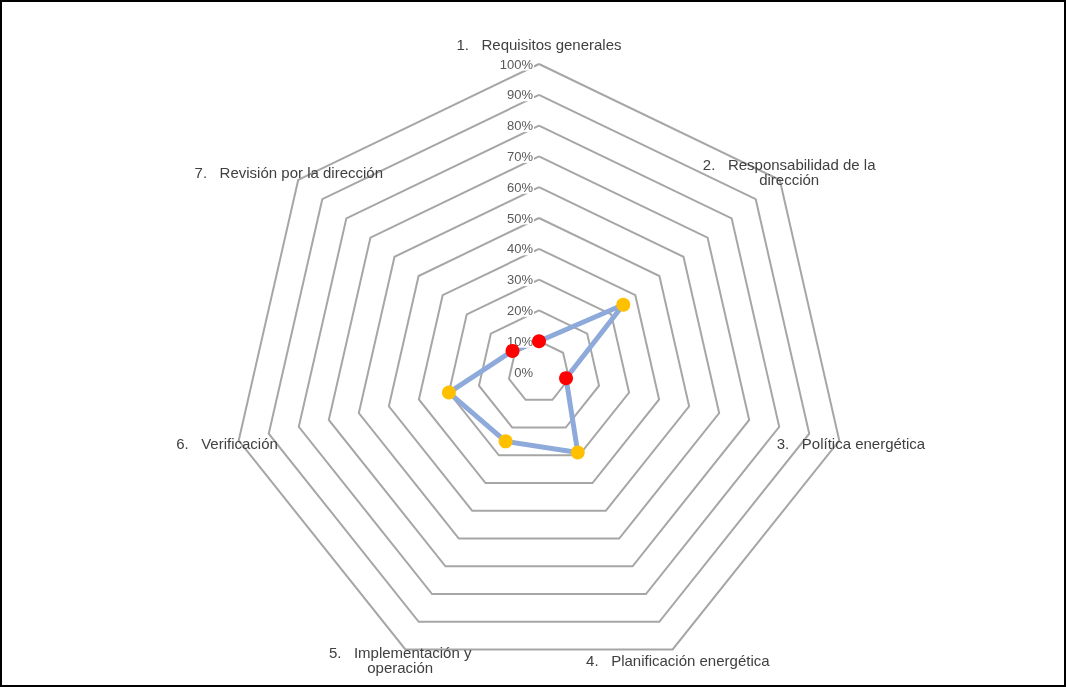  Describe the element at coordinates (520, 187) in the screenshot. I see `y-tick-label: 60%` at that location.